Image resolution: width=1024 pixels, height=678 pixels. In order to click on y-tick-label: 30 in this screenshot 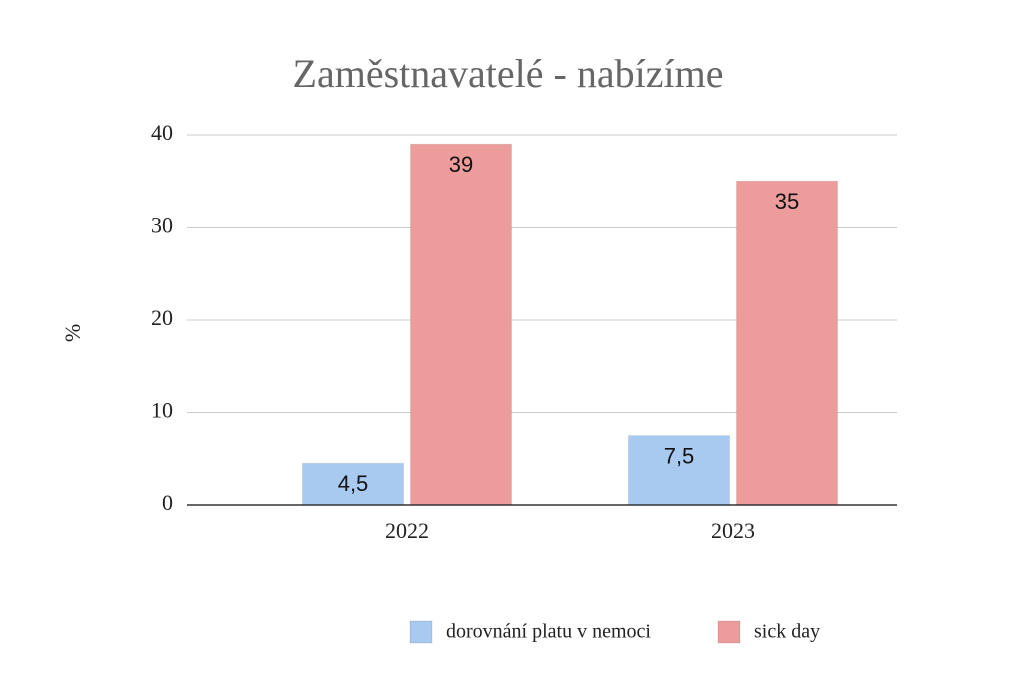, I will do `click(162, 225)`.